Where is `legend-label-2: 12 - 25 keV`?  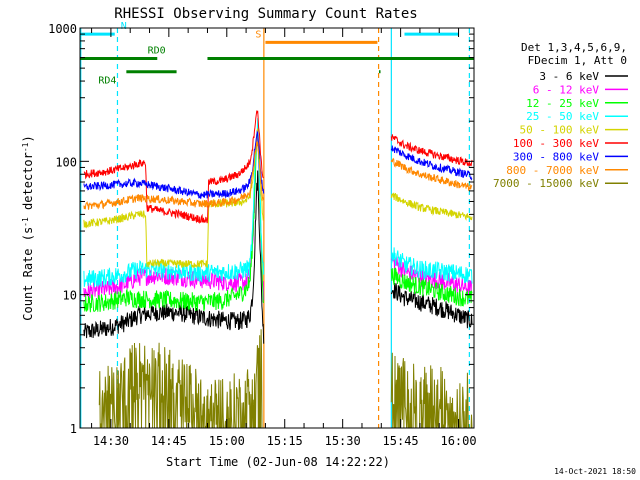 legend-label-2: 12 - 25 keV is located at coordinates (562, 103).